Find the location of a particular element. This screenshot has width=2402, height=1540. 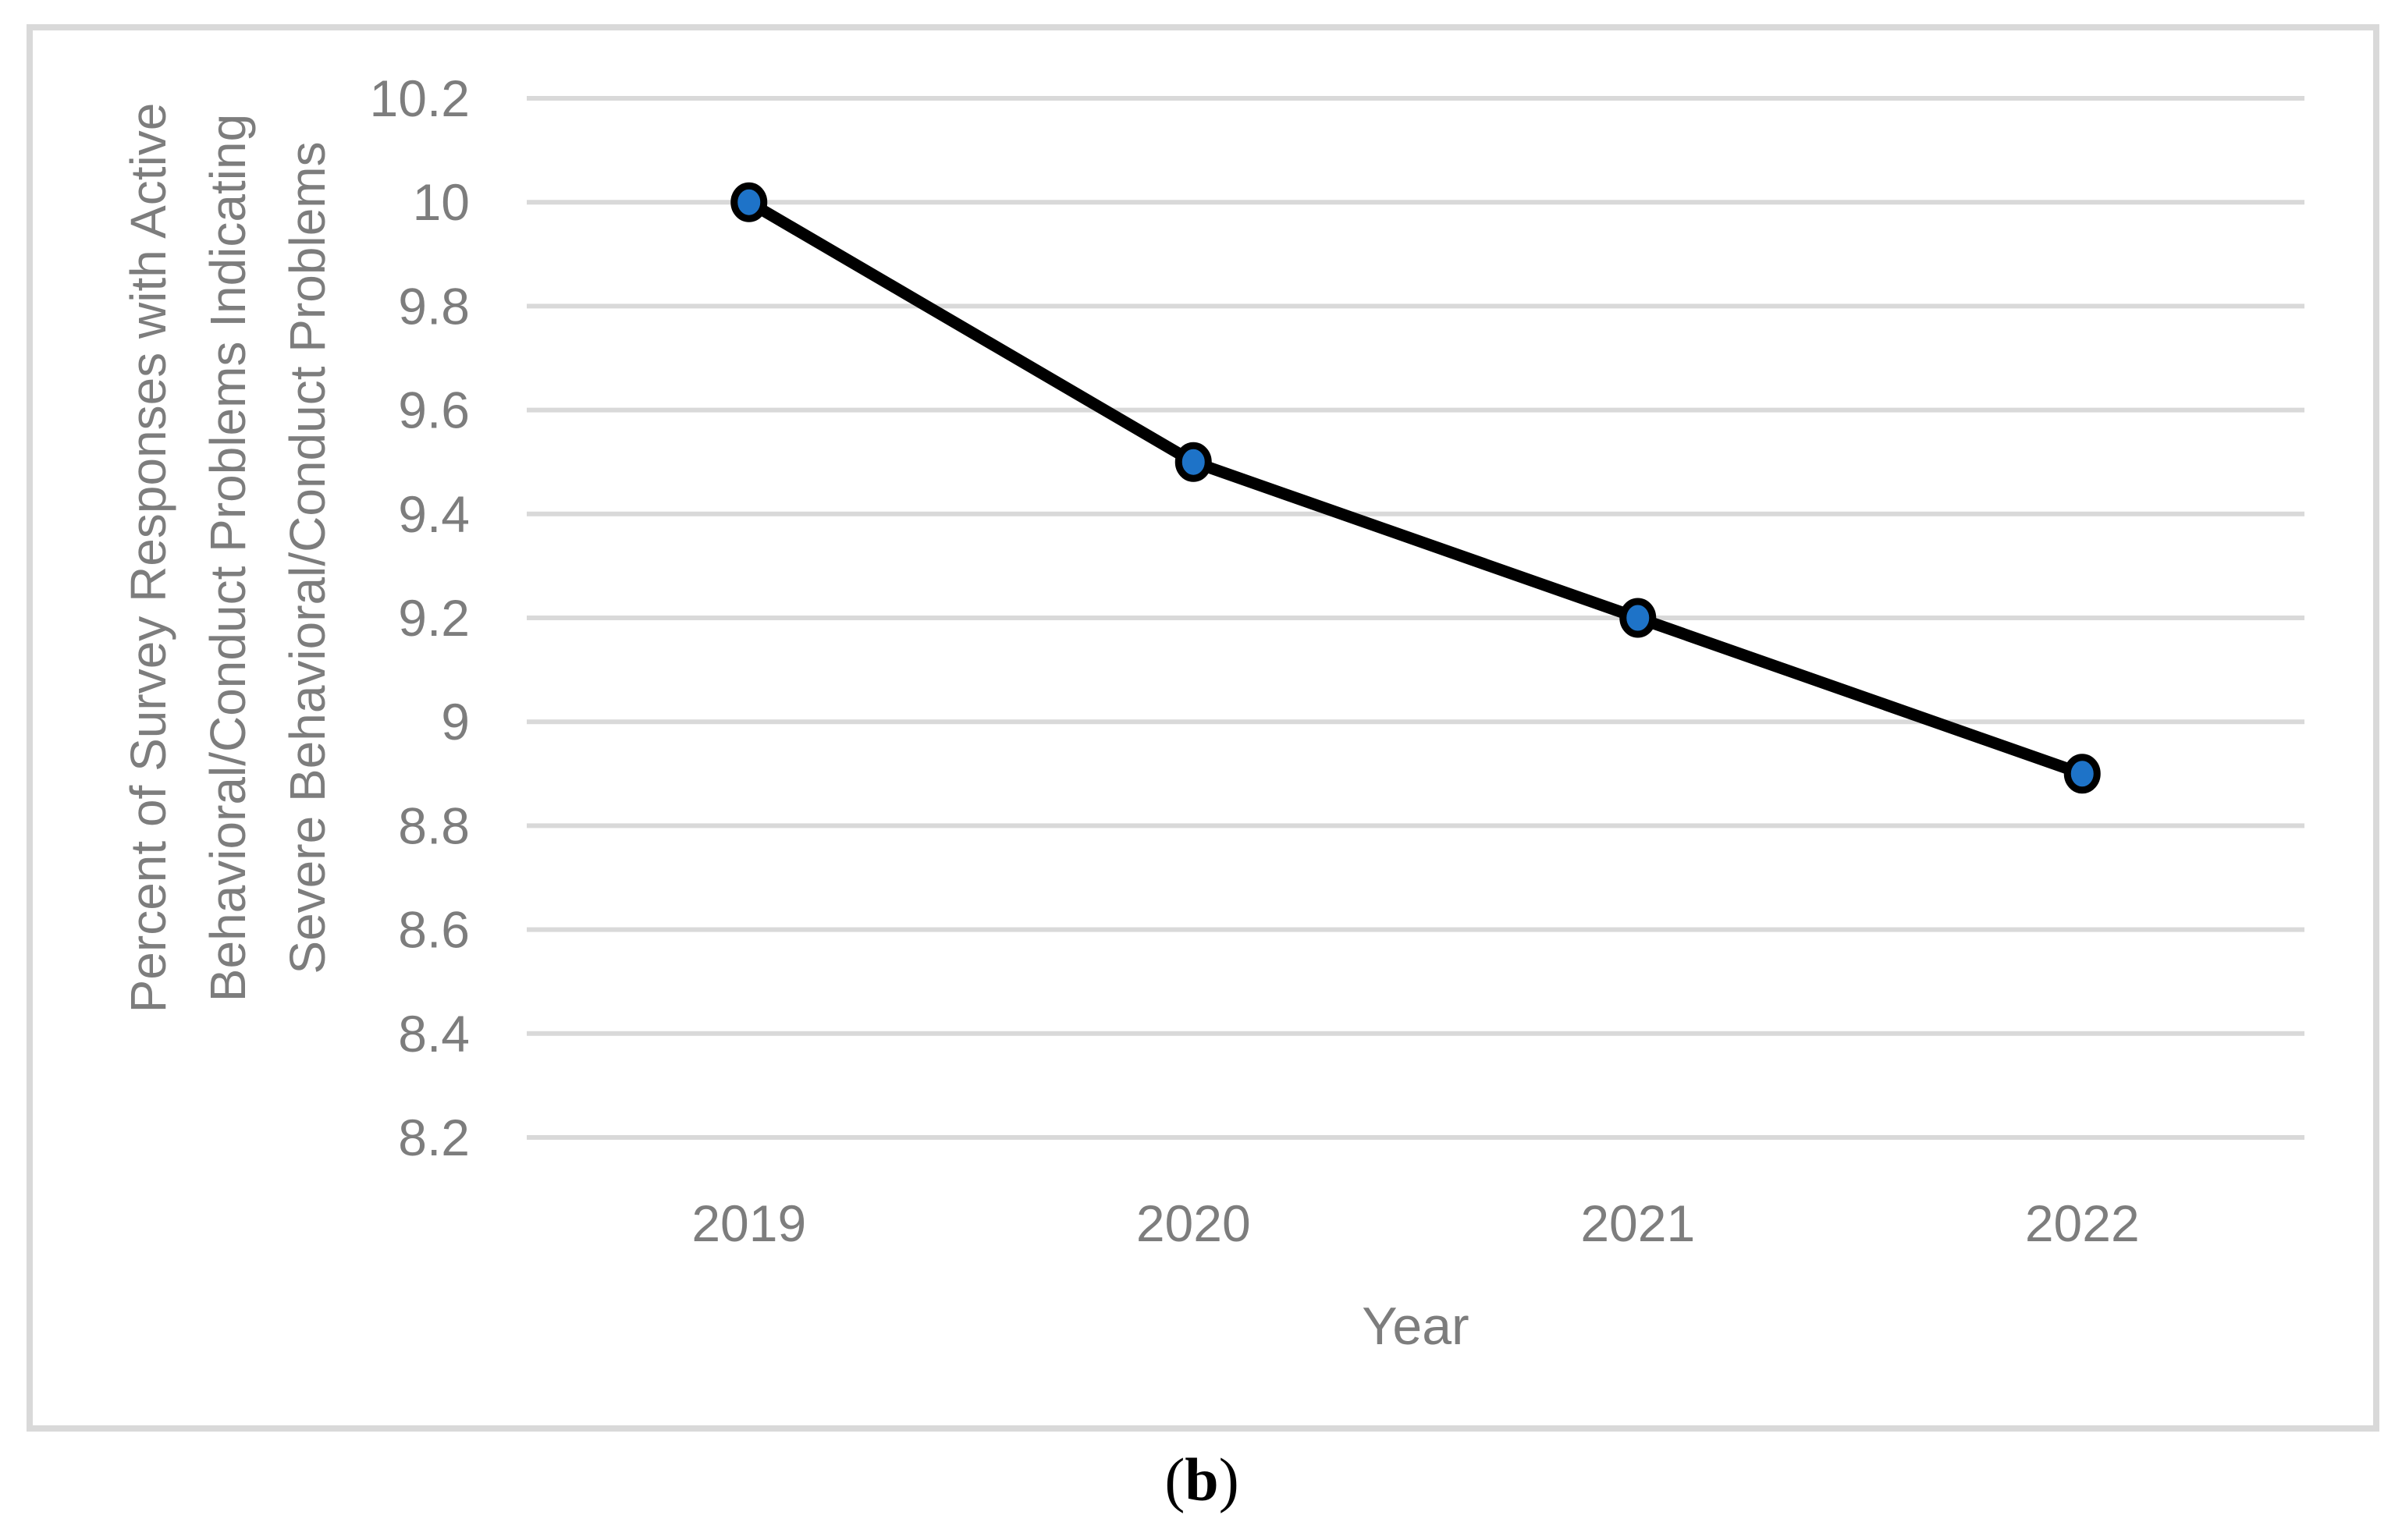

x-tick-label: 2022 is located at coordinates (2082, 1223).